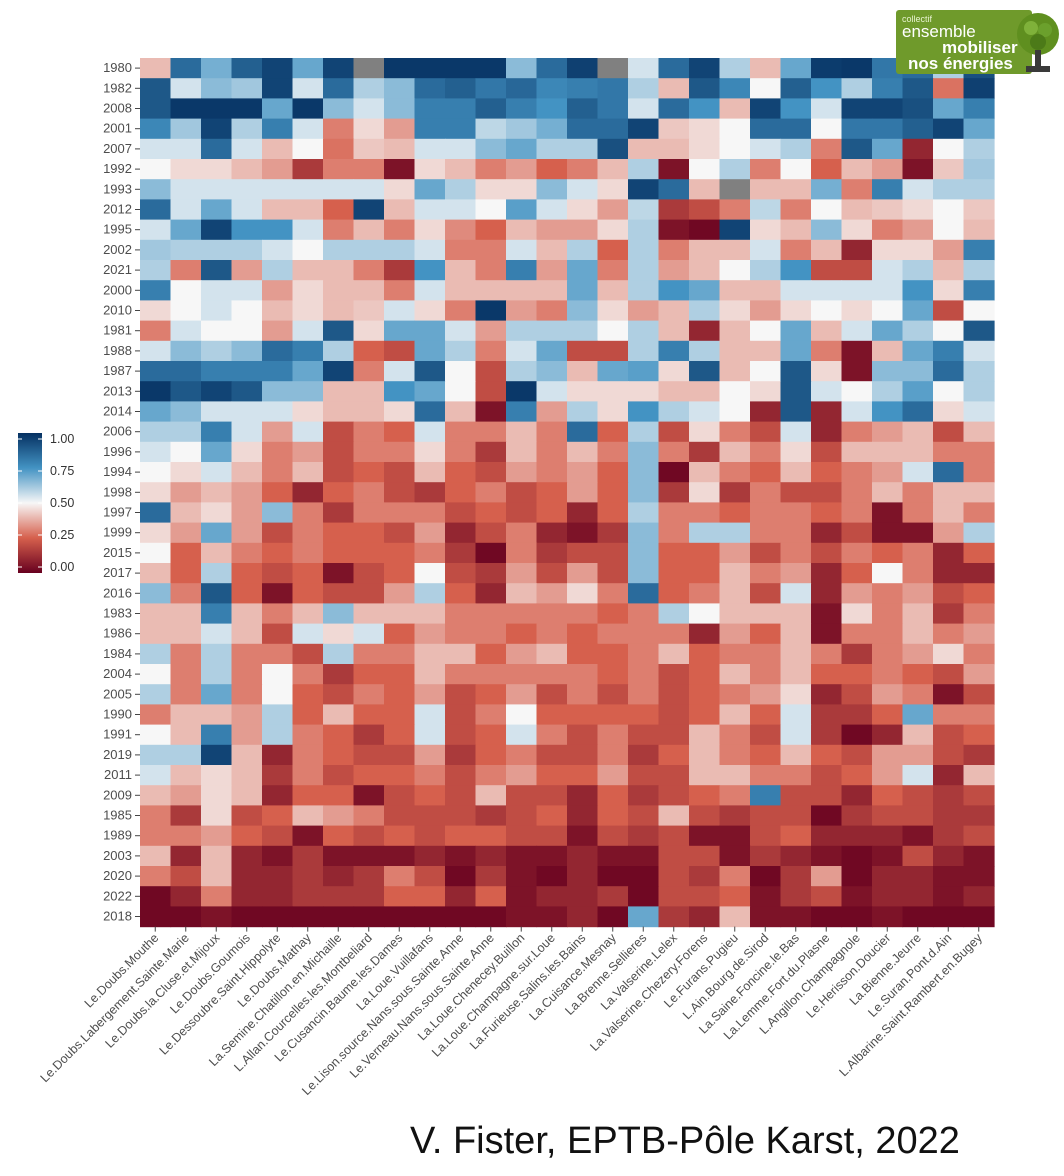 The image size is (1064, 1176). I want to click on y-tick-label: 2020, so click(117, 875).